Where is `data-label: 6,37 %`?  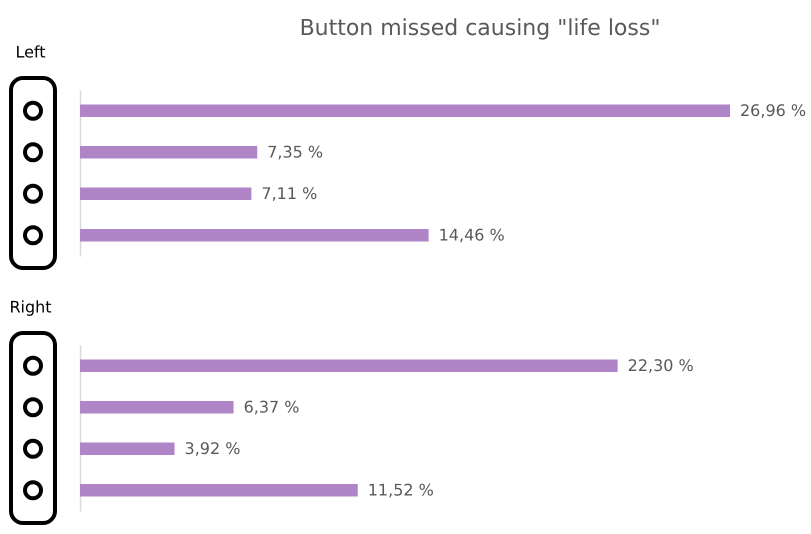
data-label: 6,37 % is located at coordinates (272, 406).